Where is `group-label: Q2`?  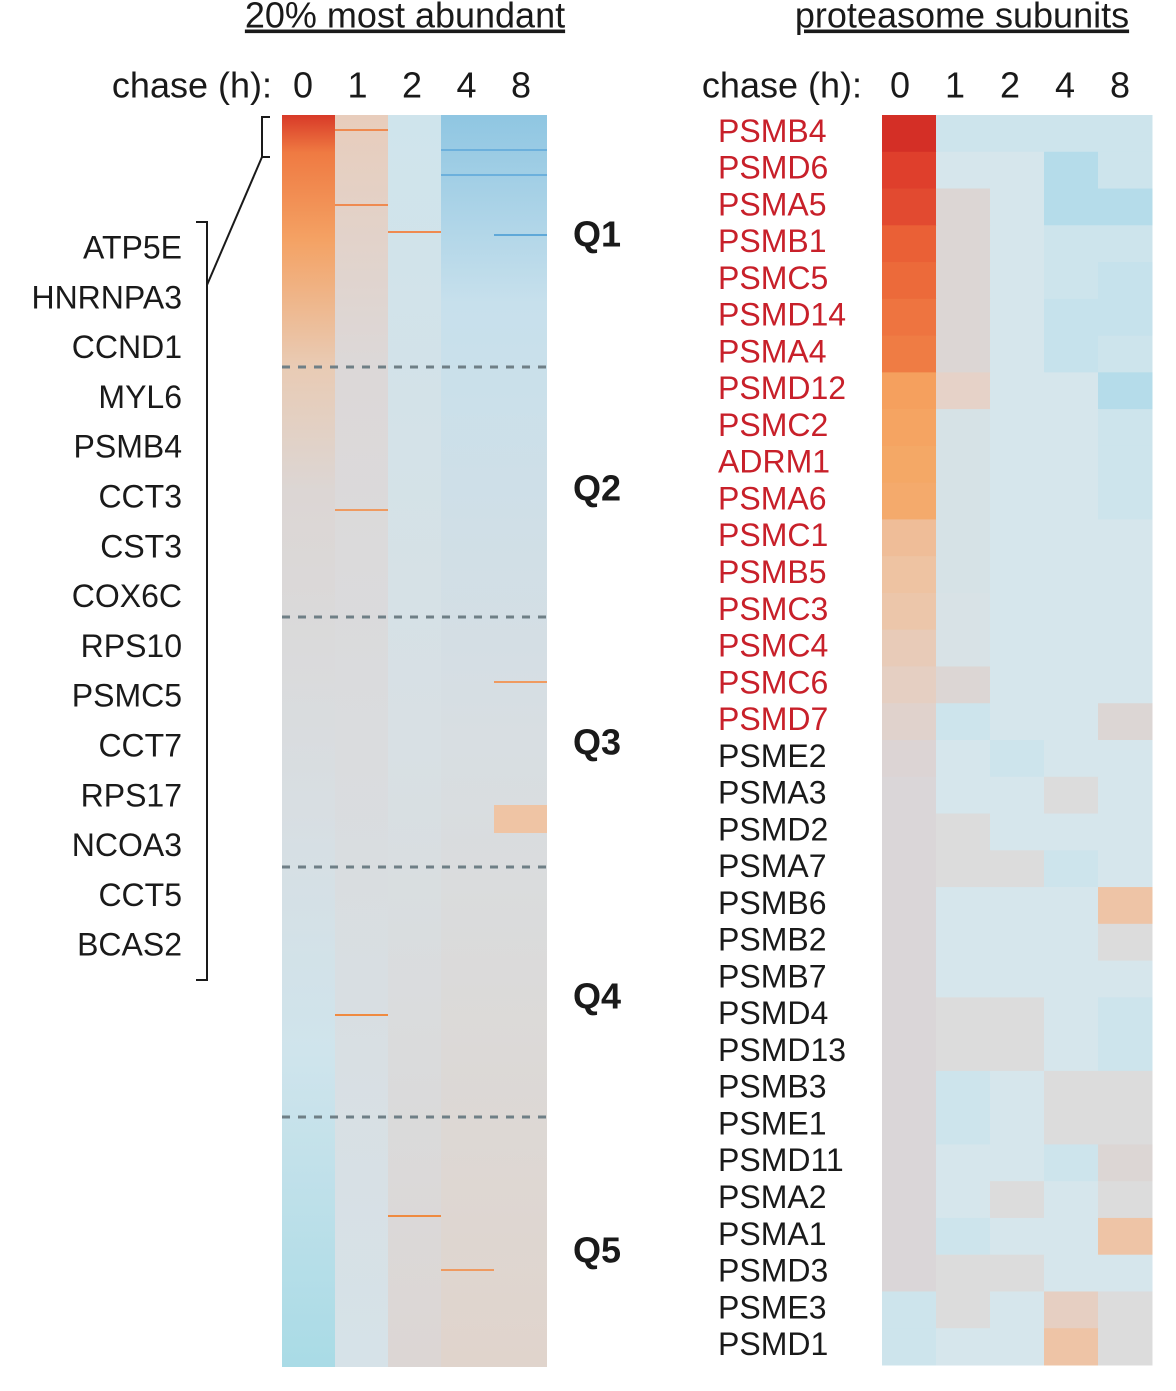 group-label: Q2 is located at coordinates (597, 488).